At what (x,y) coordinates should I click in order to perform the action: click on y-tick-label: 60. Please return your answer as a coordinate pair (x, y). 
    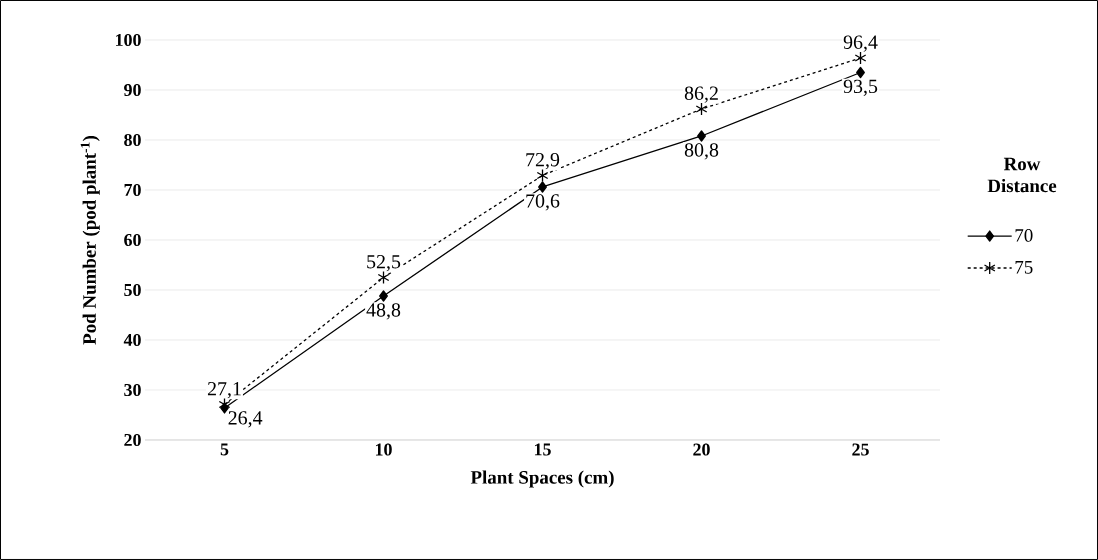
    Looking at the image, I should click on (132, 240).